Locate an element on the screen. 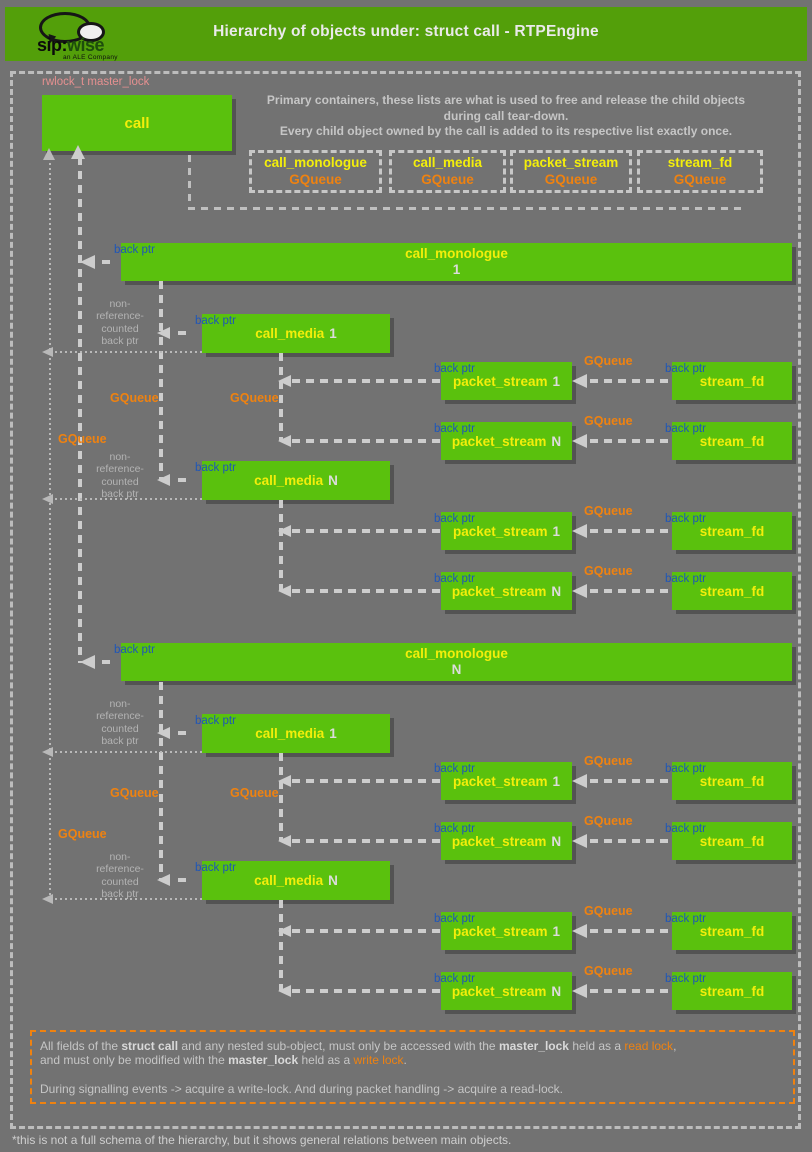 This screenshot has height=1152, width=812. node-packet-stream-3b: back ptr packet_stream 1 is located at coordinates (503, 931).